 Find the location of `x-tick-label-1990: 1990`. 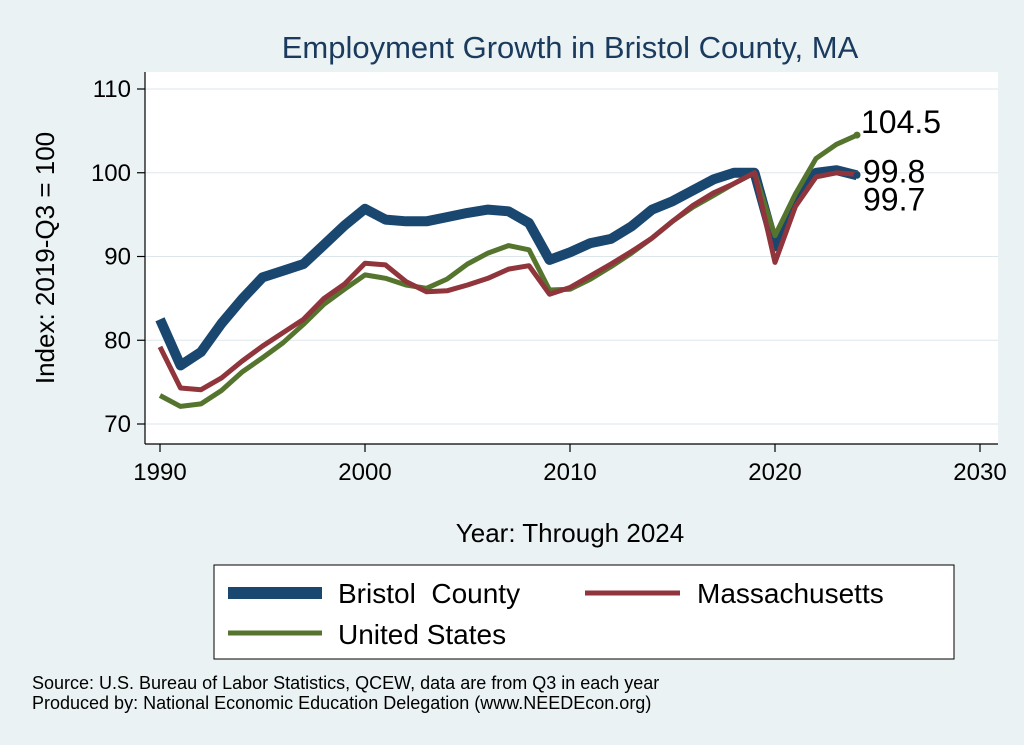

x-tick-label-1990: 1990 is located at coordinates (159, 472).